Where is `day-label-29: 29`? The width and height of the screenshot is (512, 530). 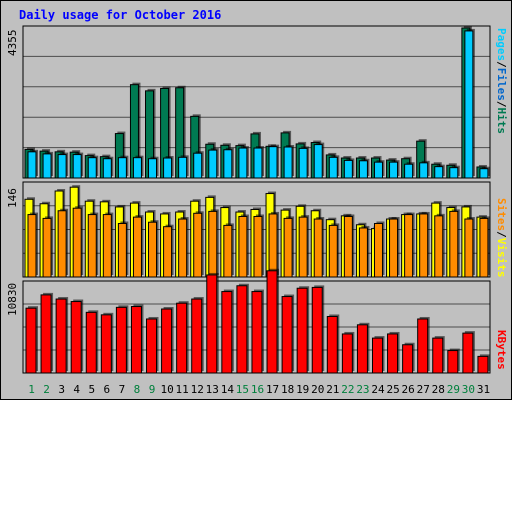 day-label-29: 29 is located at coordinates (453, 389).